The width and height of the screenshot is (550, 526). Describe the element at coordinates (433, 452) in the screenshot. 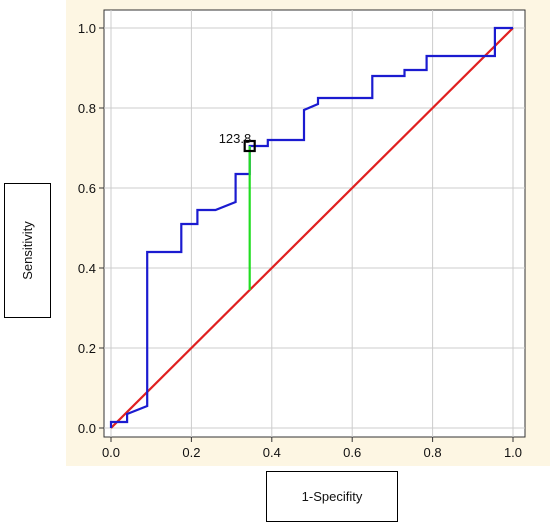

I see `x-tick-label: 0.8` at that location.